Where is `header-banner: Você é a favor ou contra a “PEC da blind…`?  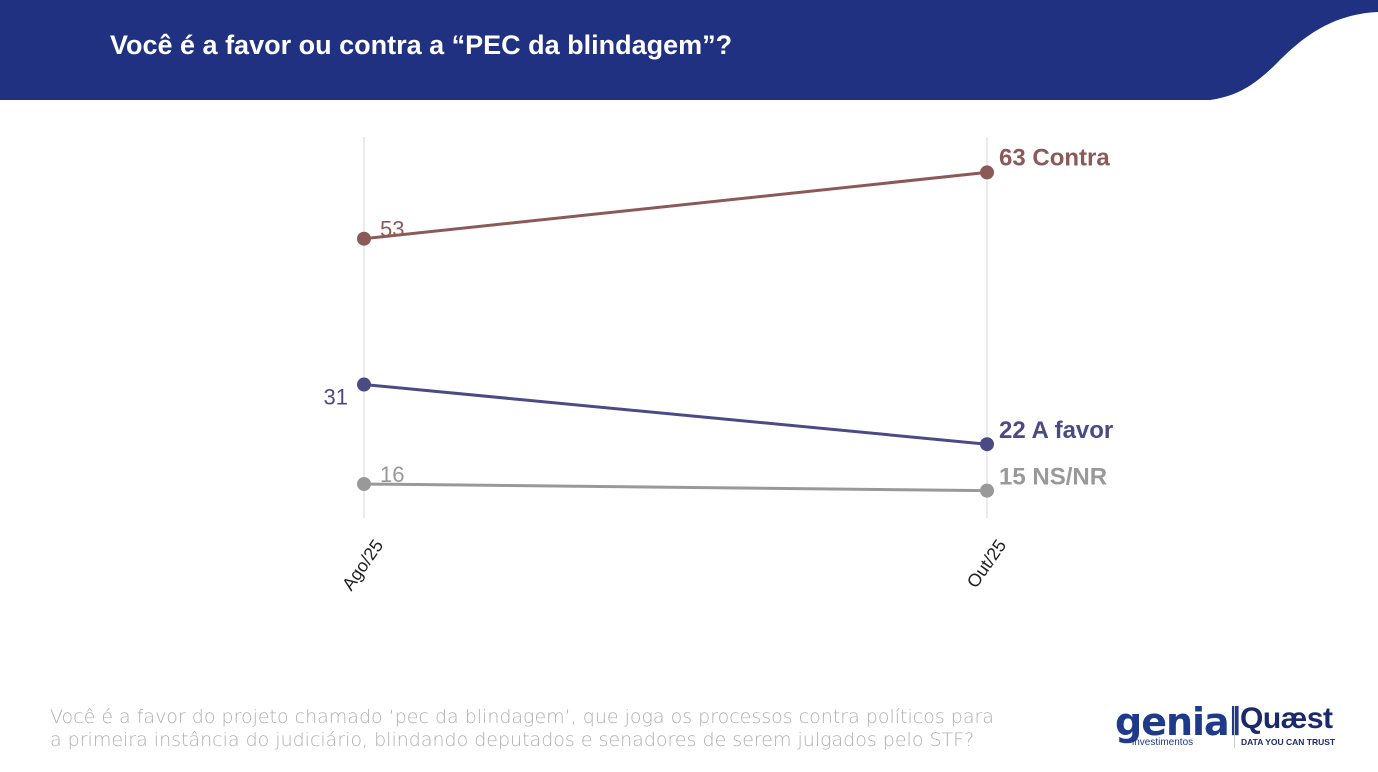
header-banner: Você é a favor ou contra a “PEC da blind… is located at coordinates (689, 50).